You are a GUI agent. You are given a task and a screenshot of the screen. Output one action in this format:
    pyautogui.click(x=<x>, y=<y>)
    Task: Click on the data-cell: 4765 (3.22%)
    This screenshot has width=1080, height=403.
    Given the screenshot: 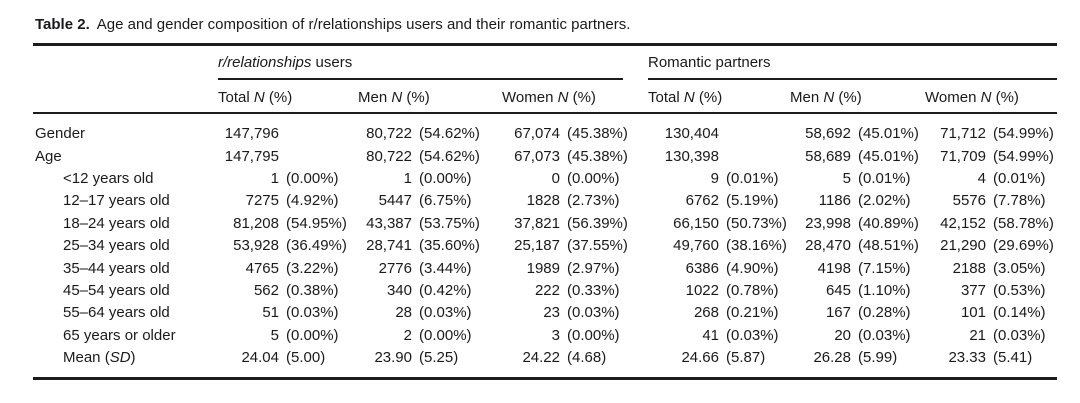 What is the action you would take?
    pyautogui.click(x=292, y=268)
    